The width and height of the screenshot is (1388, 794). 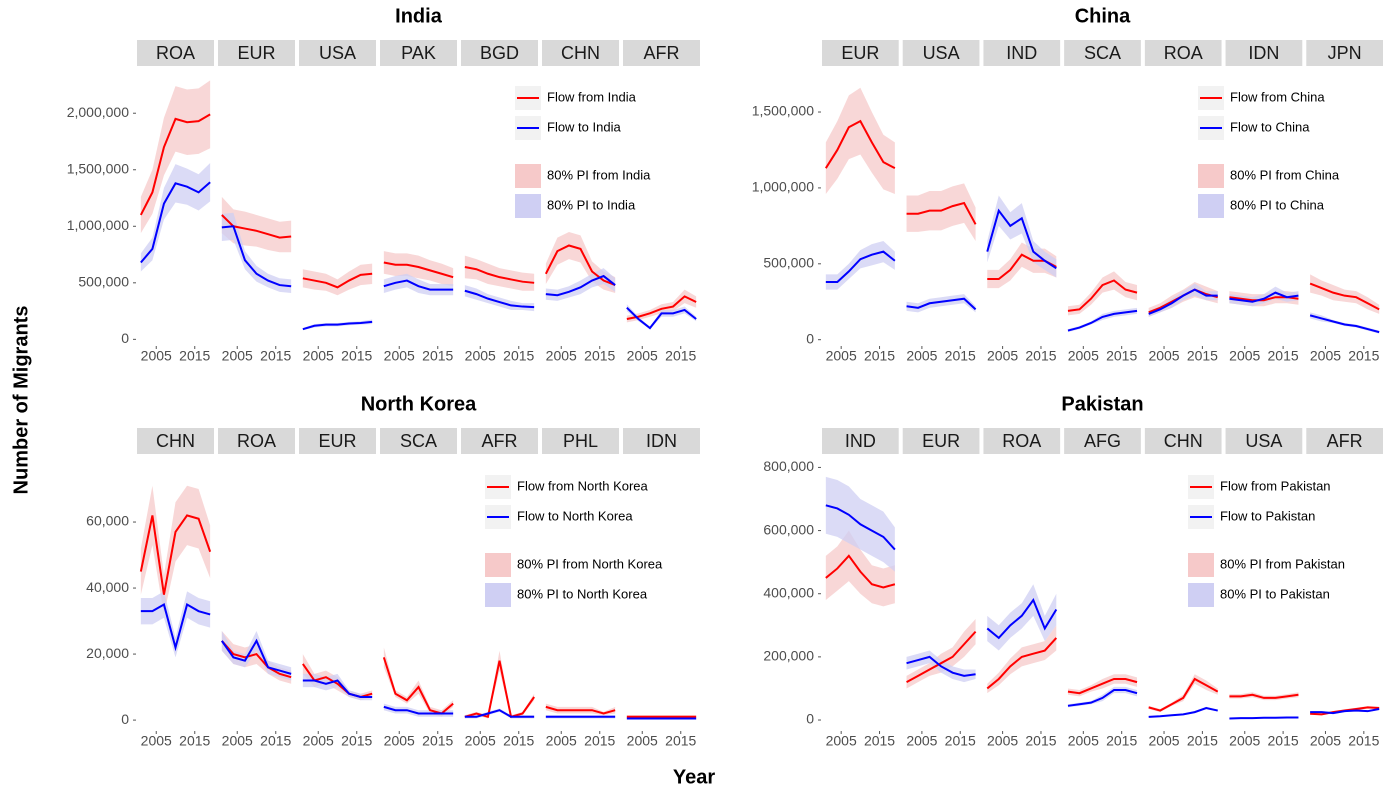 What do you see at coordinates (582, 593) in the screenshot?
I see `legend-label: 80% PI to North Korea` at bounding box center [582, 593].